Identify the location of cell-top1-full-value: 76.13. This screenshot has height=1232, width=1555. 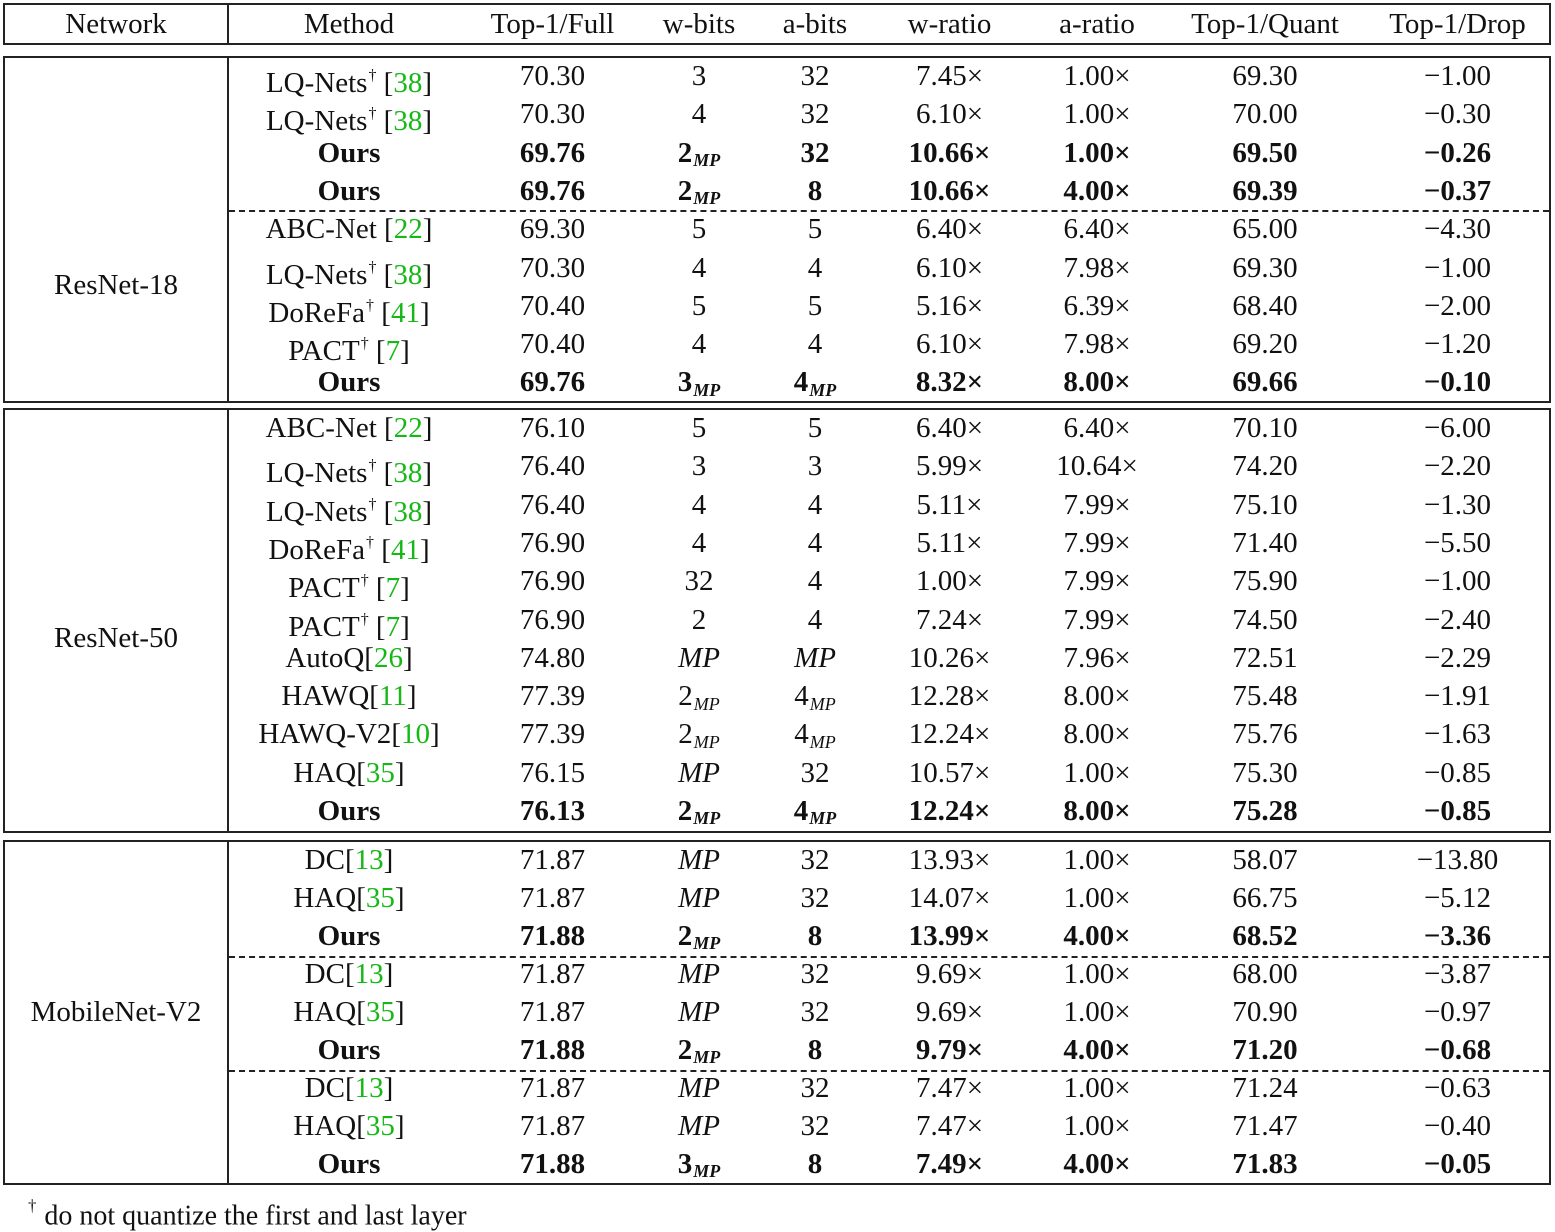
(552, 811).